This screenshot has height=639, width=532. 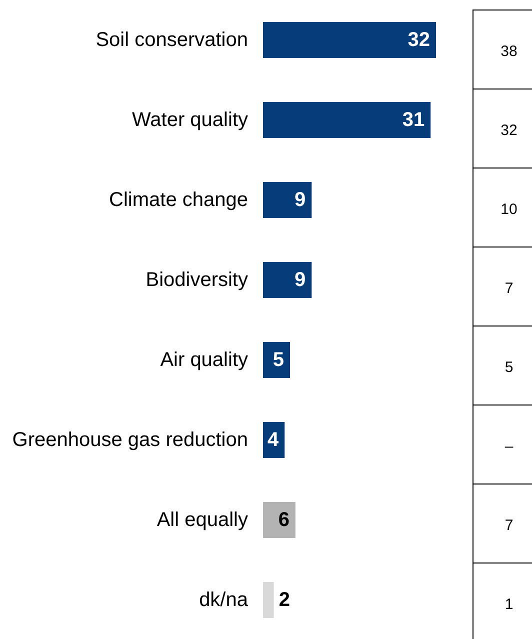 I want to click on y-tick-label: Soil conservation, so click(x=172, y=40).